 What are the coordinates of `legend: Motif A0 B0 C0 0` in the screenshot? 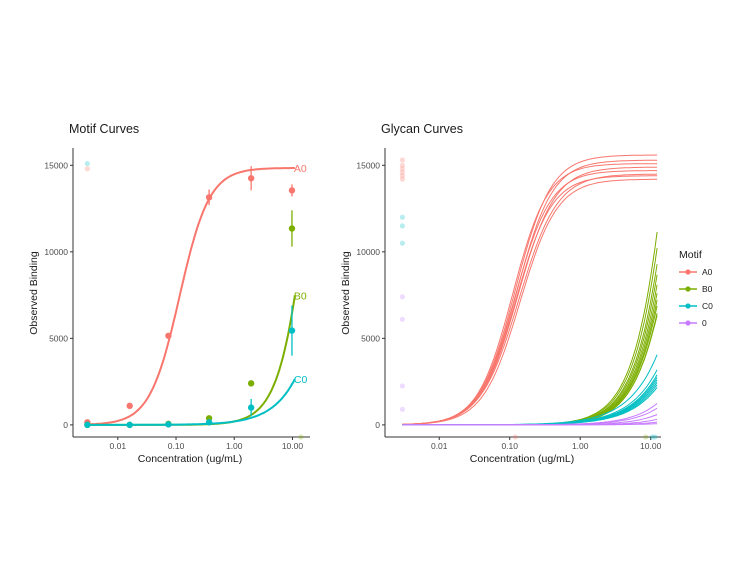 It's located at (696, 288).